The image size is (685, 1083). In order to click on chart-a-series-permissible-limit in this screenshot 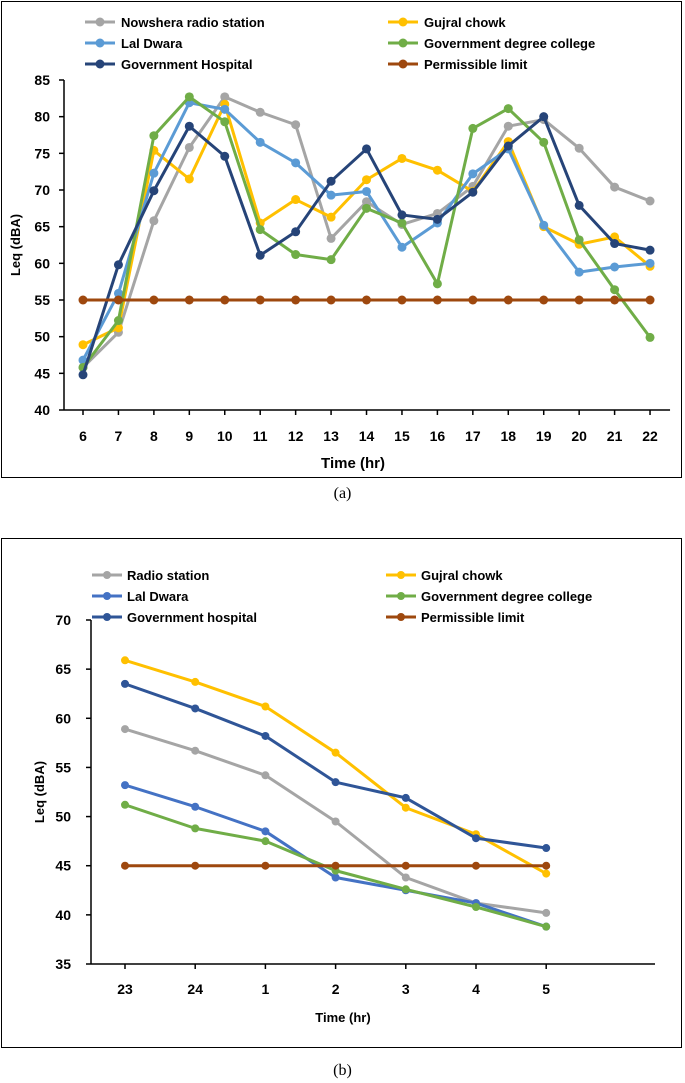, I will do `click(366, 300)`.